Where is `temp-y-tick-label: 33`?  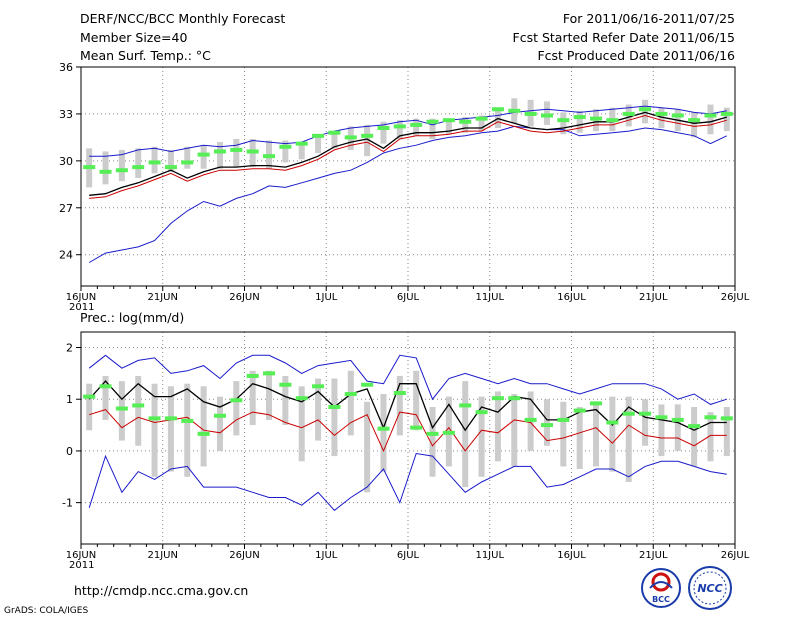 temp-y-tick-label: 33 is located at coordinates (66, 114).